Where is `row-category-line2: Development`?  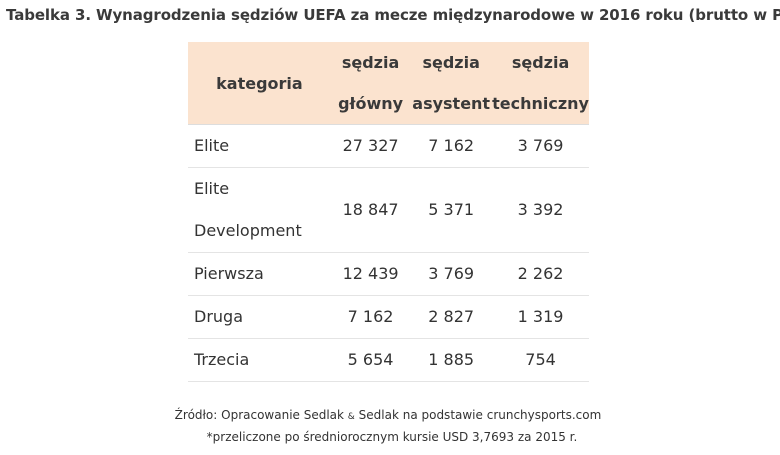 row-category-line2: Development is located at coordinates (248, 230).